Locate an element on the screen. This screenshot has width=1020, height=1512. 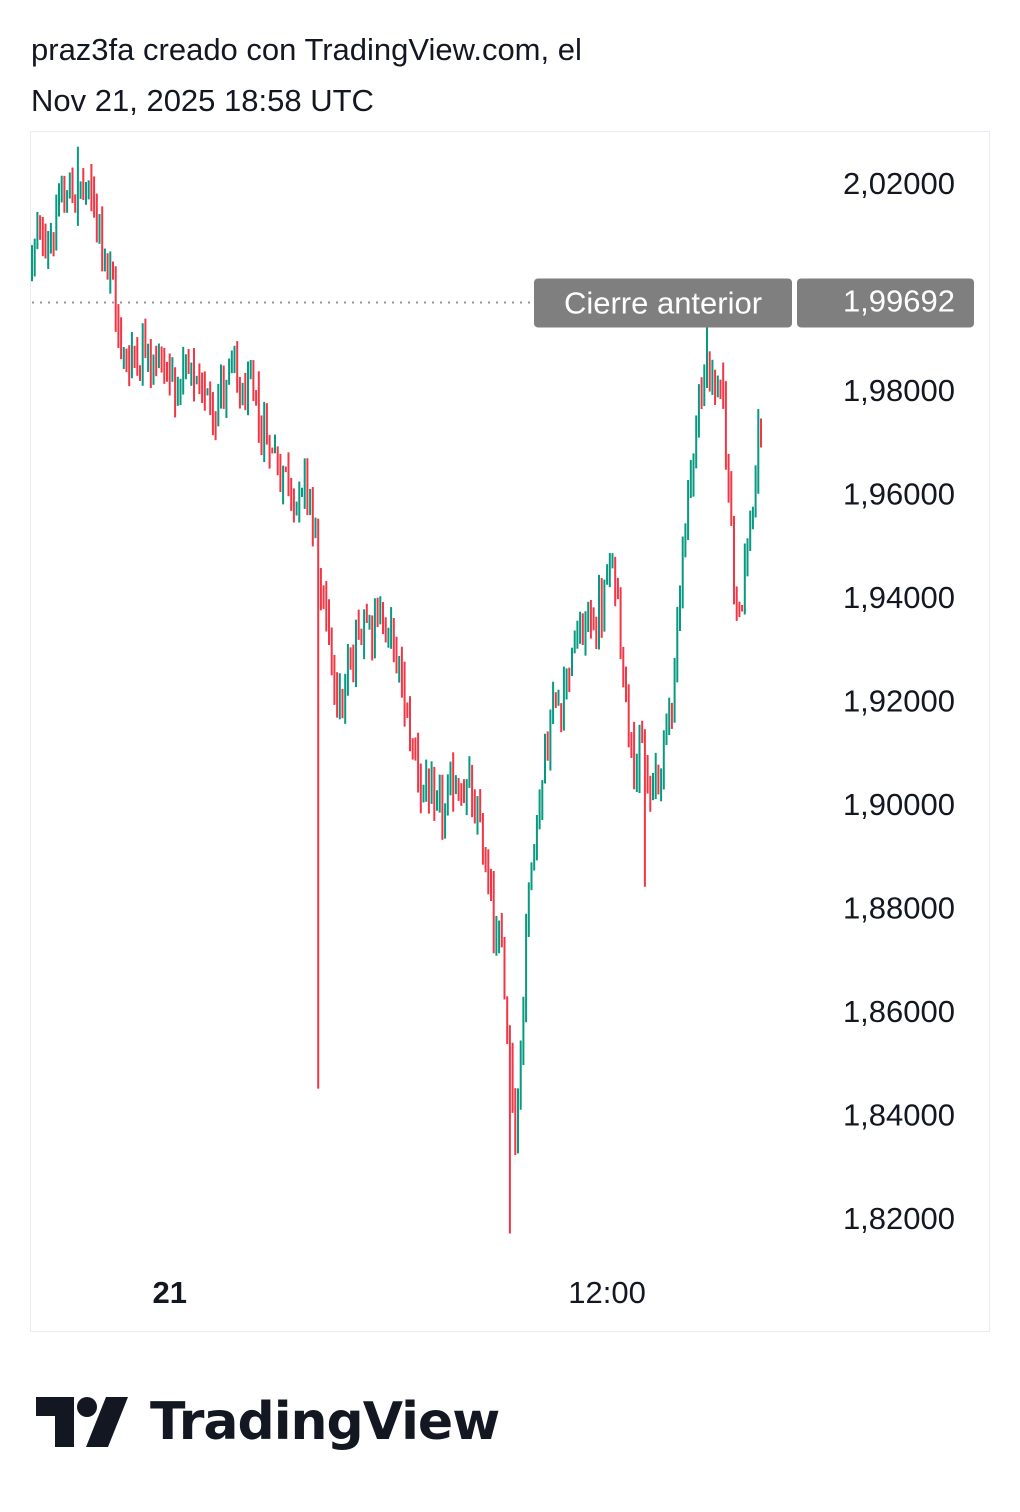
tradingview-logo: TradingView is located at coordinates (268, 1422).